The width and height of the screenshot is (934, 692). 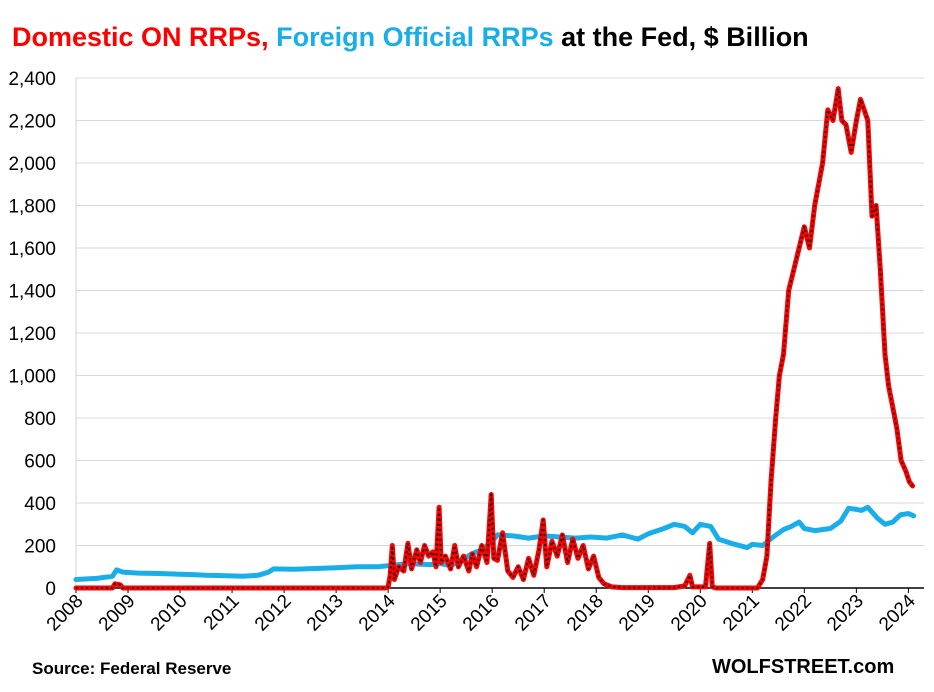 What do you see at coordinates (32, 207) in the screenshot?
I see `y-tick-label: 1,800` at bounding box center [32, 207].